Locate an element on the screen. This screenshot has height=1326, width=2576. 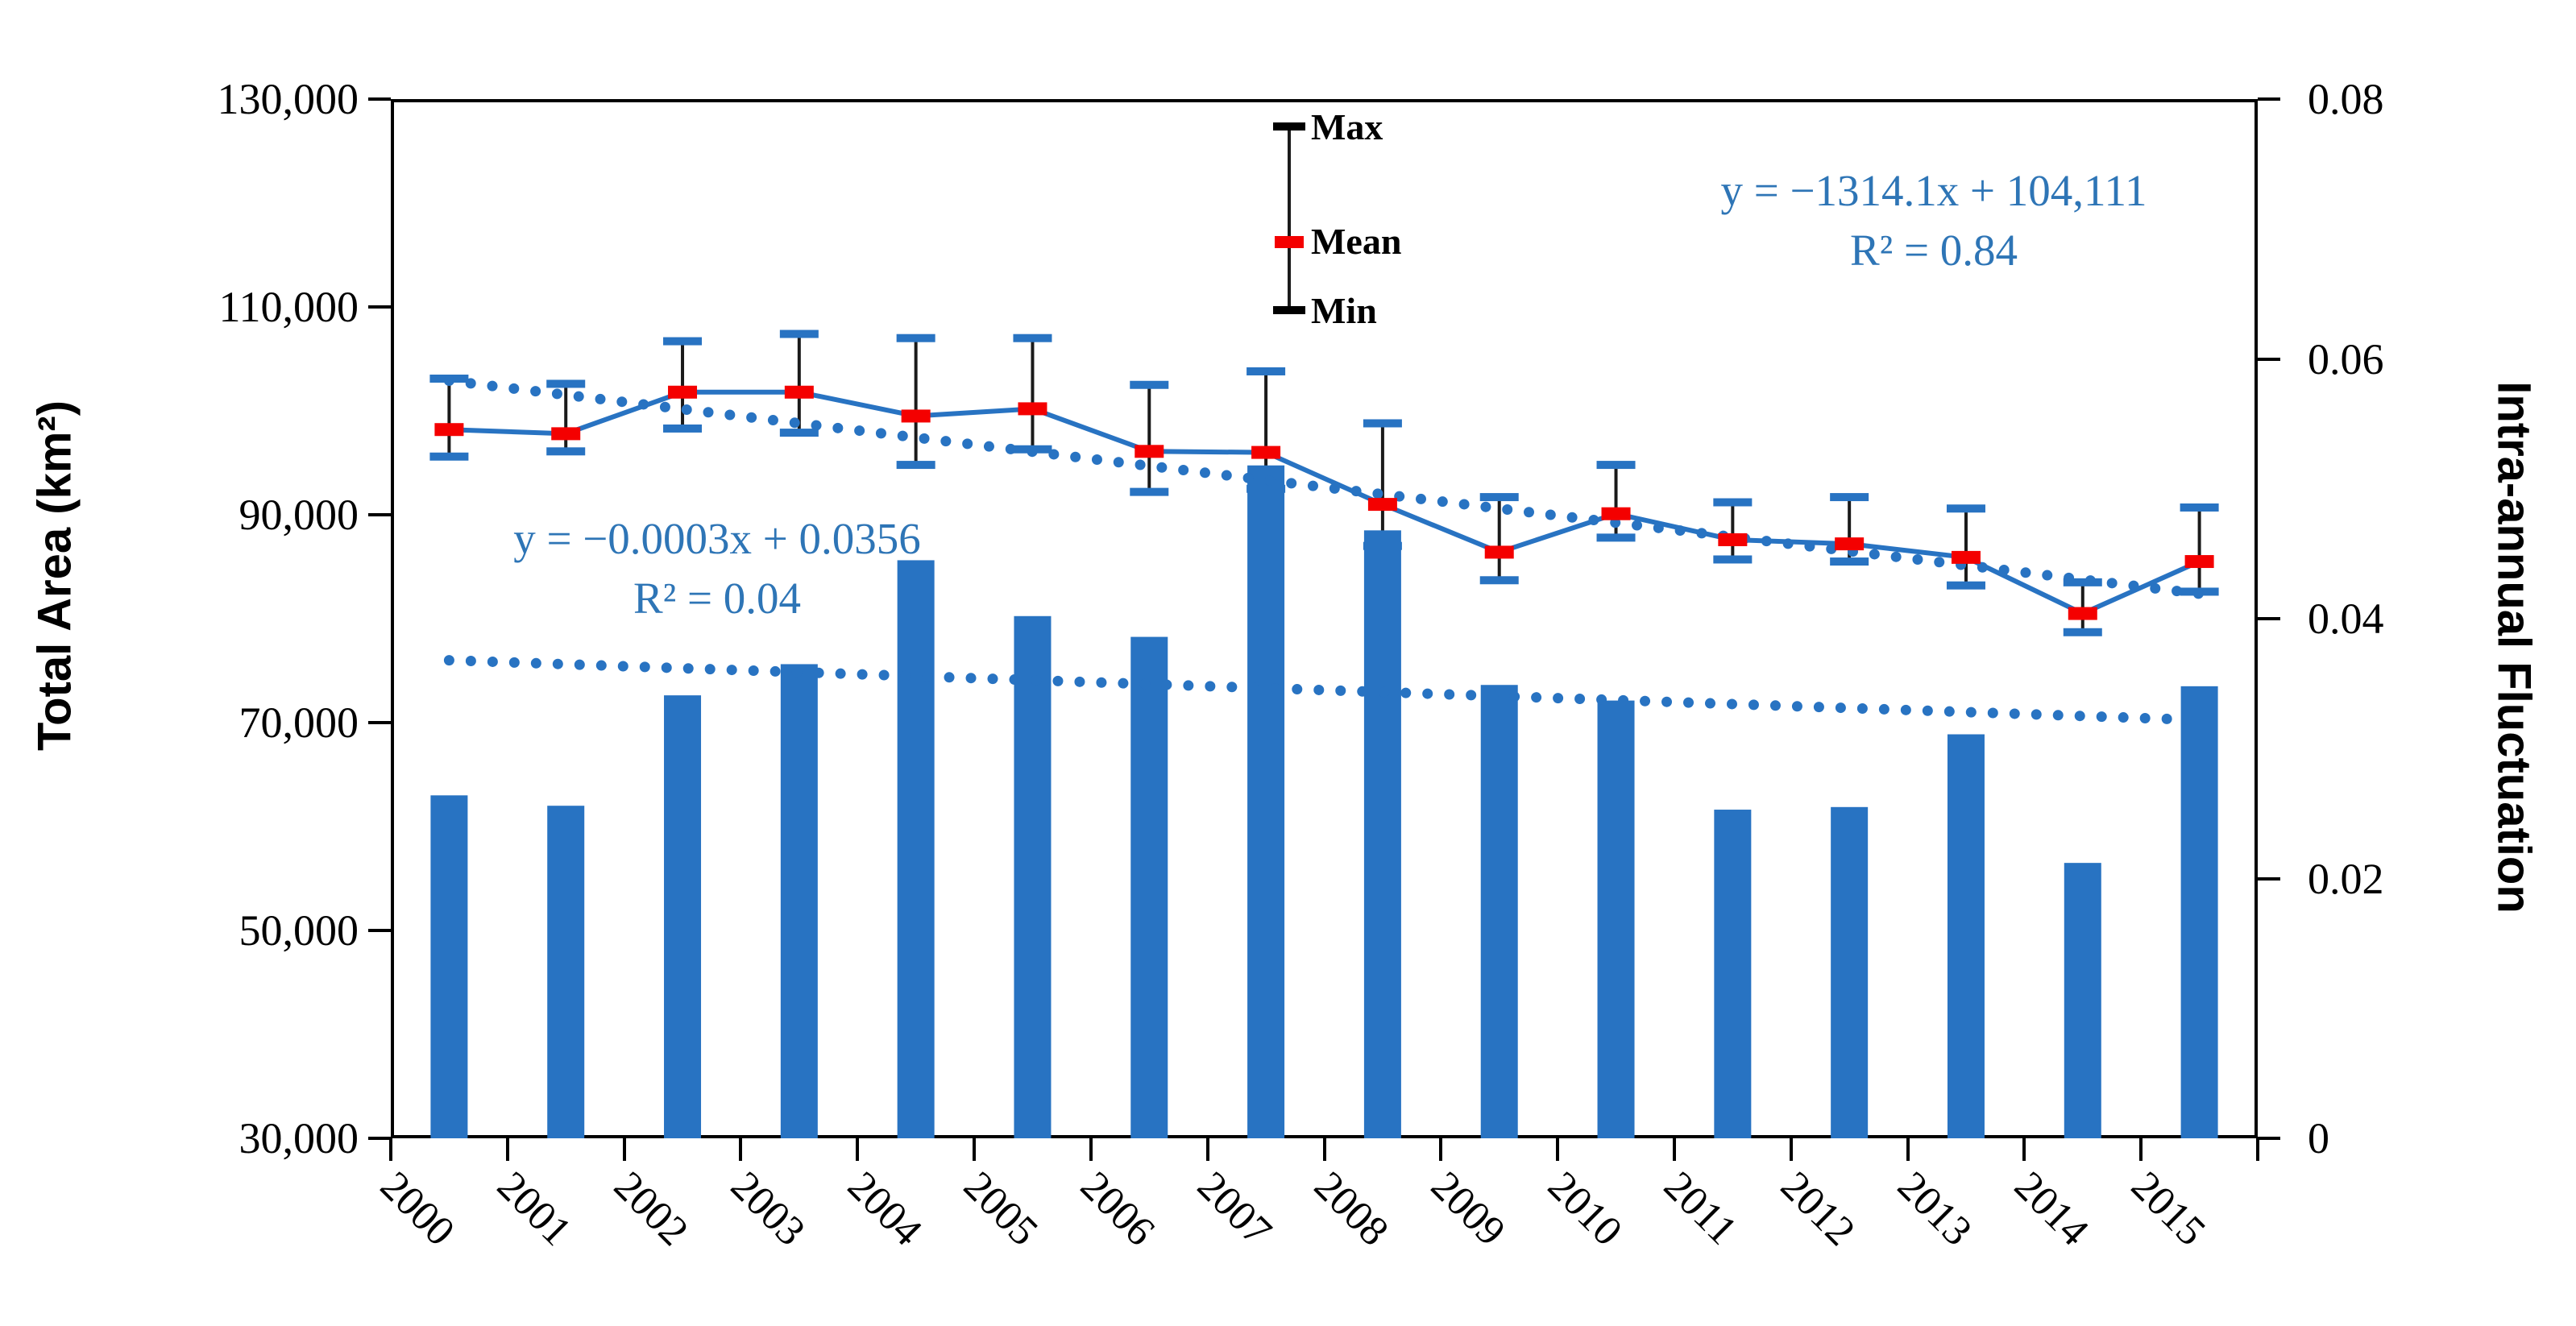
errorbar-min-cap-2013 is located at coordinates (1966, 585).